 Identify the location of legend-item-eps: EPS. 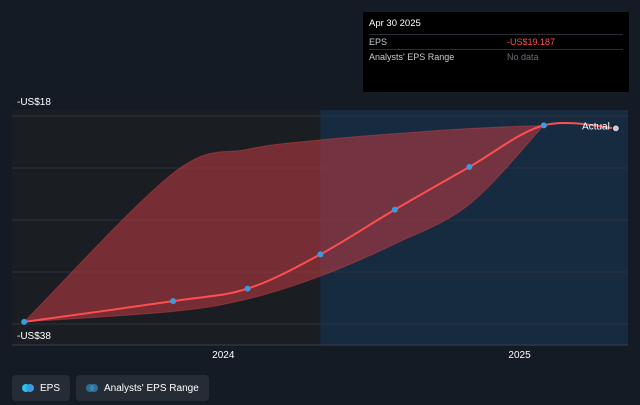
(41, 388).